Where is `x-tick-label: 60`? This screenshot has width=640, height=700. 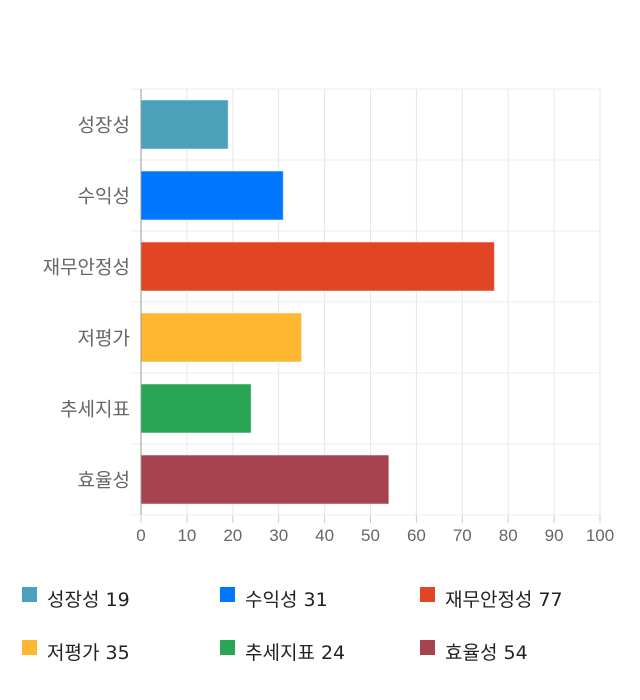 x-tick-label: 60 is located at coordinates (416, 535).